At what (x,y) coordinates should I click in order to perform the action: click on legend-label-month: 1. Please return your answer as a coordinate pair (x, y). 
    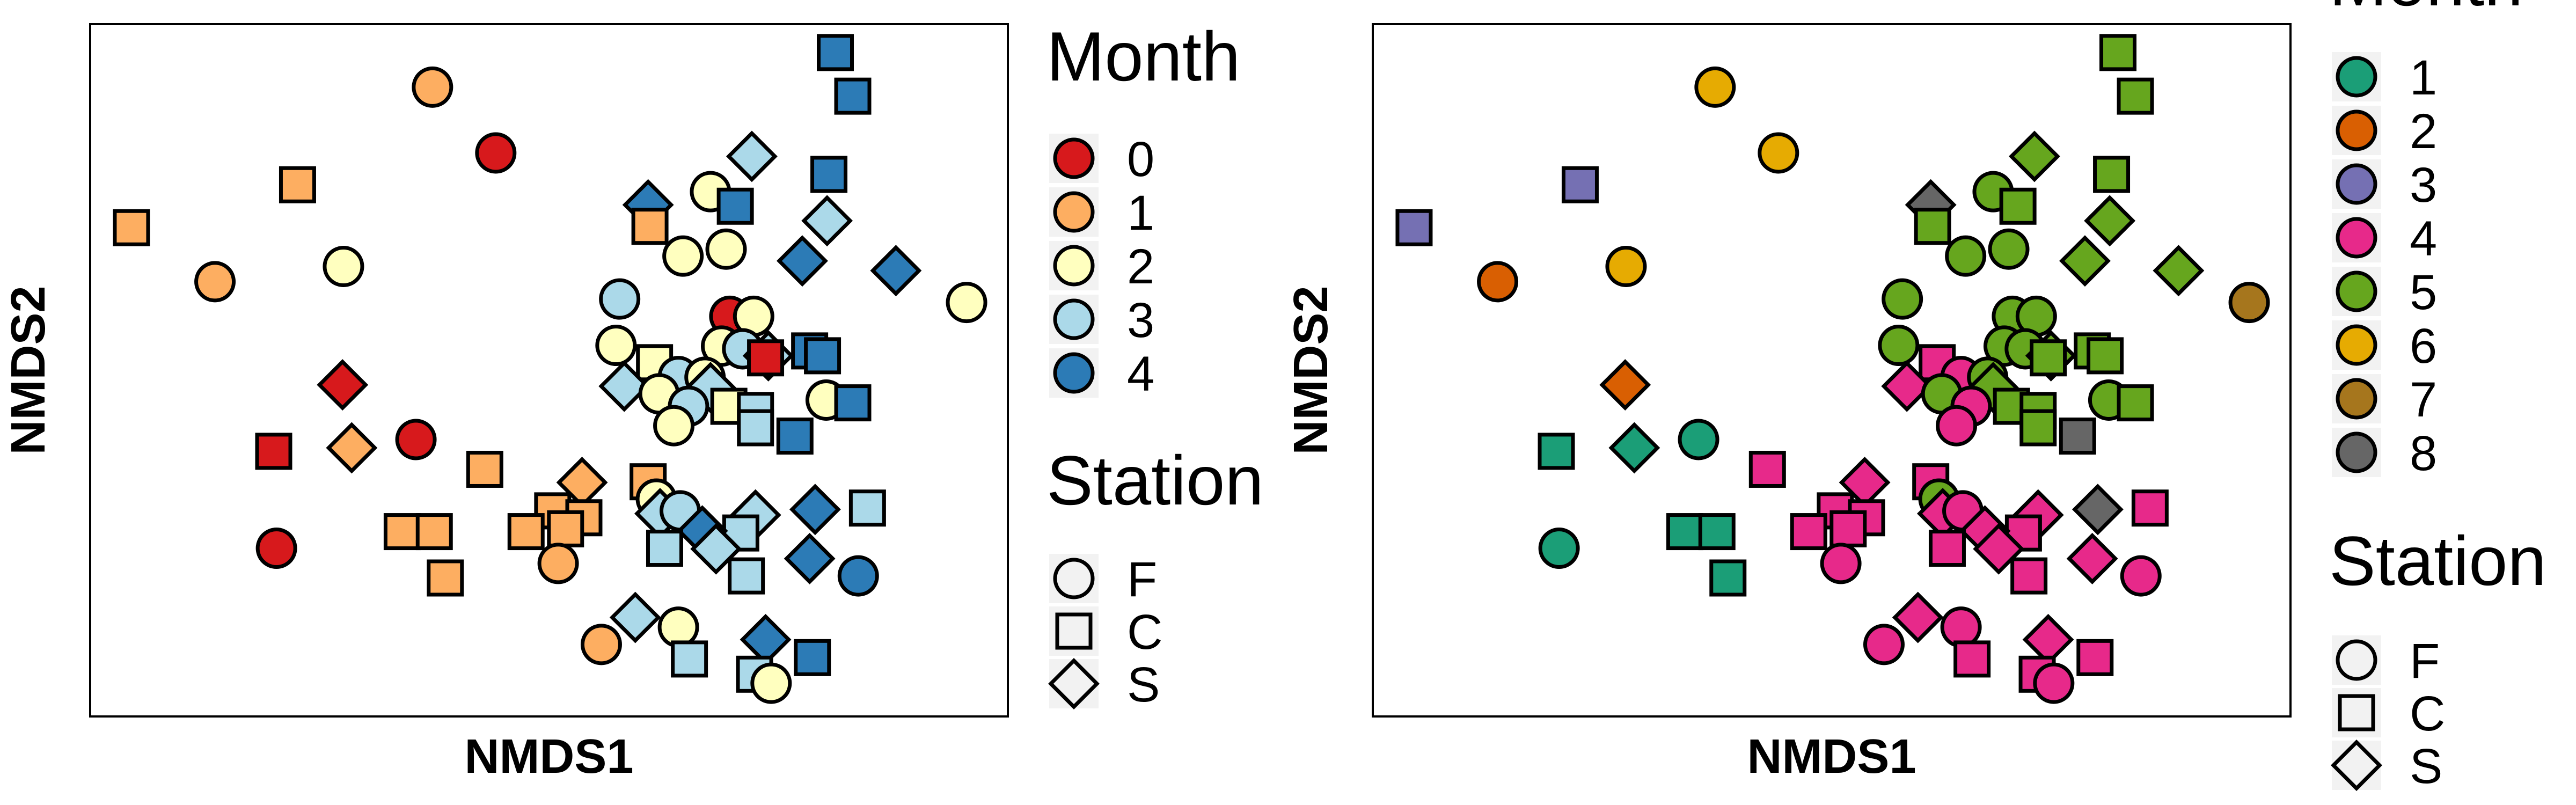
    Looking at the image, I should click on (1140, 213).